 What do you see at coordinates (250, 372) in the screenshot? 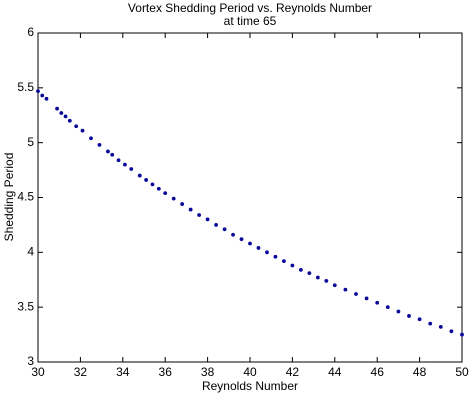
I see `x-tick-label: 40` at bounding box center [250, 372].